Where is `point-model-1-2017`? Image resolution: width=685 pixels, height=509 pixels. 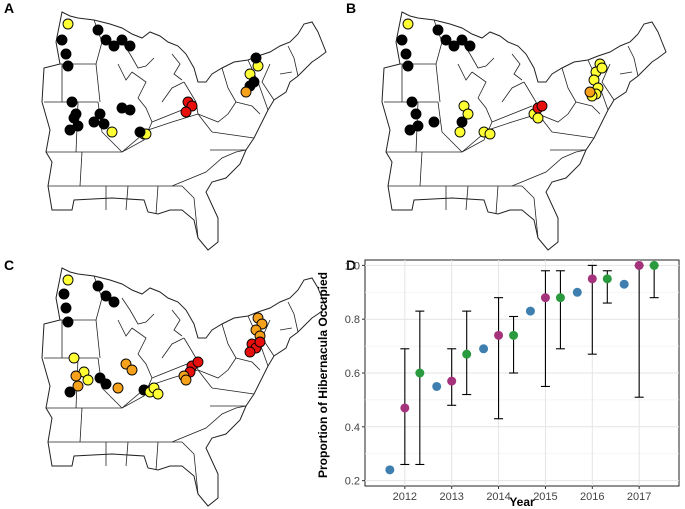 point-model-1-2017 is located at coordinates (639, 265).